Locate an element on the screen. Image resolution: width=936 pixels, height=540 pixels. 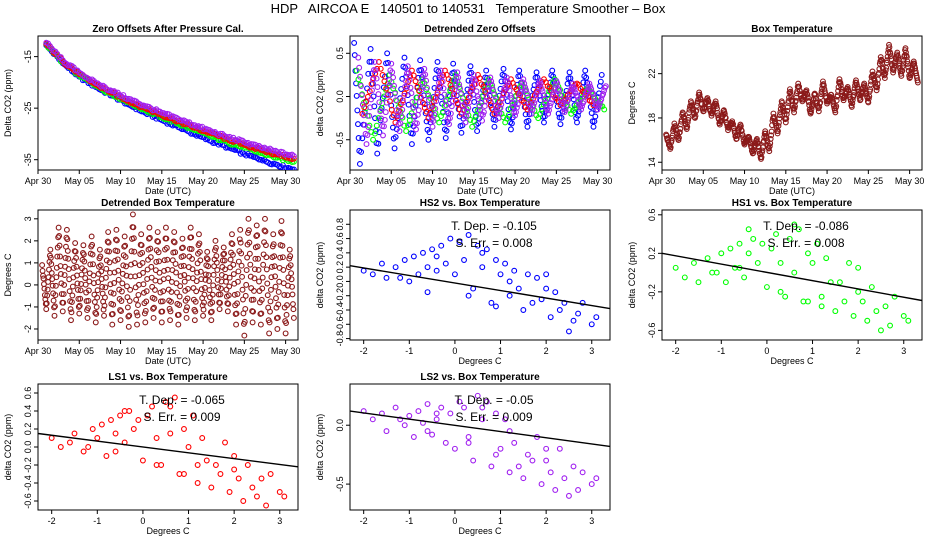
x-tick-label: 1 is located at coordinates (188, 521).